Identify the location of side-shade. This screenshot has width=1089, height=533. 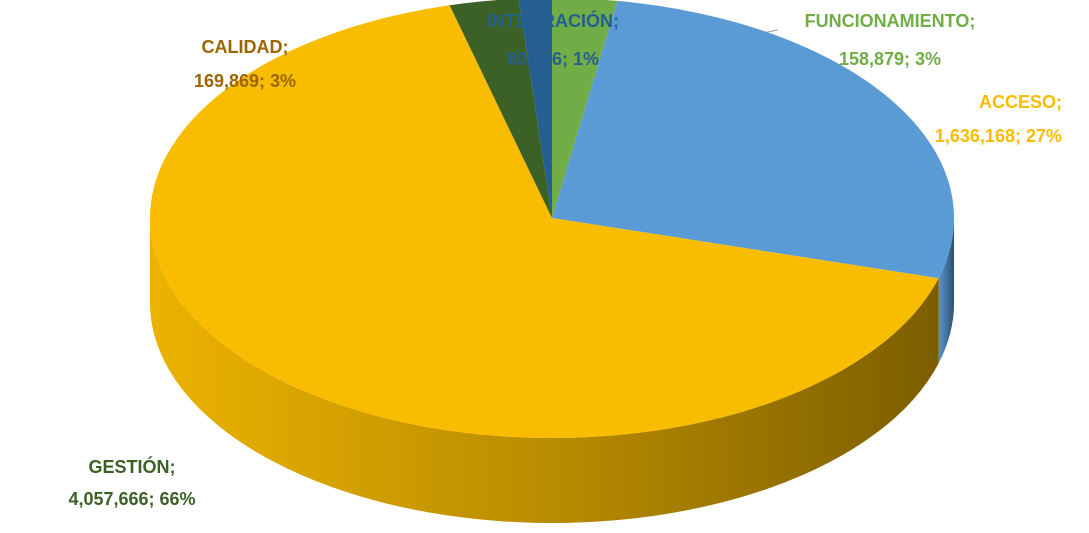
(946, 291).